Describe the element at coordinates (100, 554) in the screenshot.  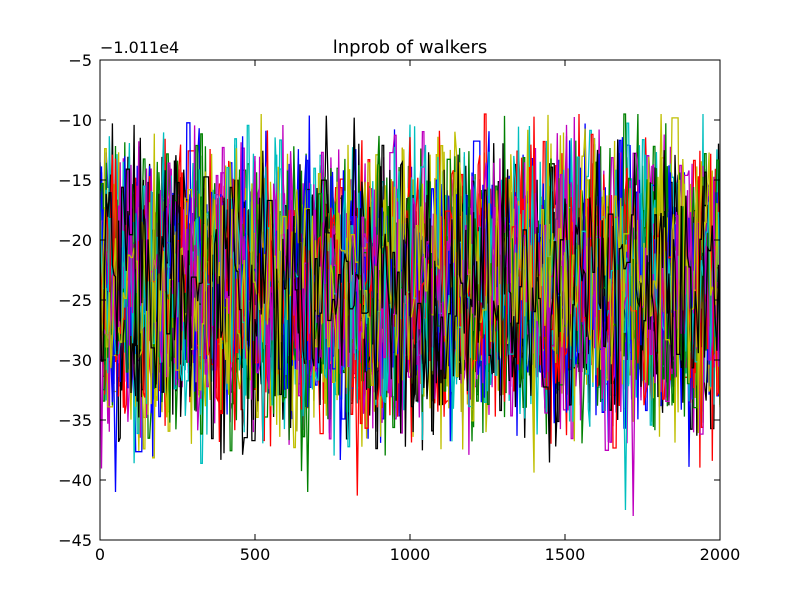
I see `x-tick-label: 0` at that location.